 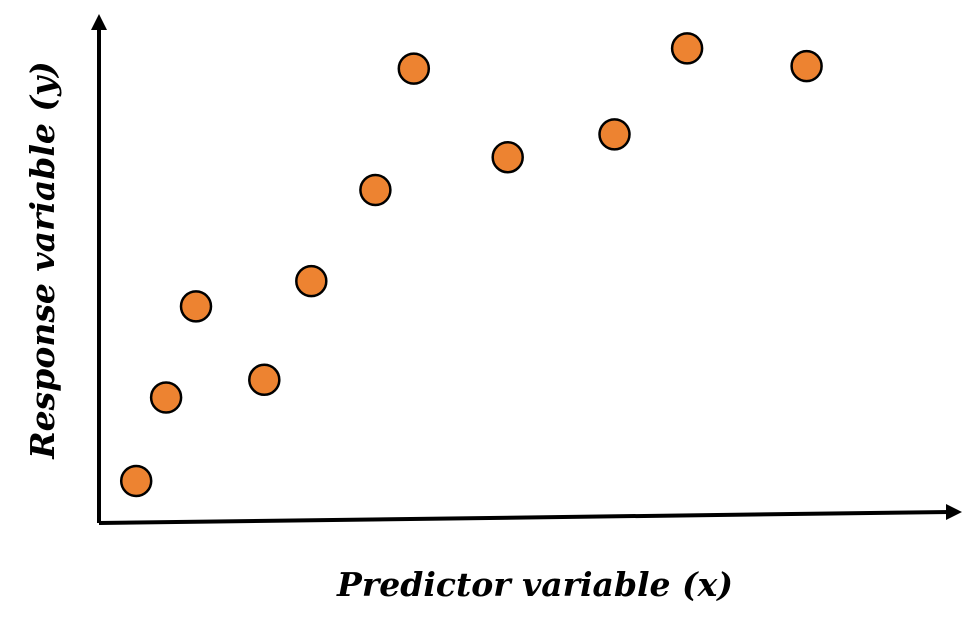 I want to click on y-axis-arrow, so click(x=99, y=22).